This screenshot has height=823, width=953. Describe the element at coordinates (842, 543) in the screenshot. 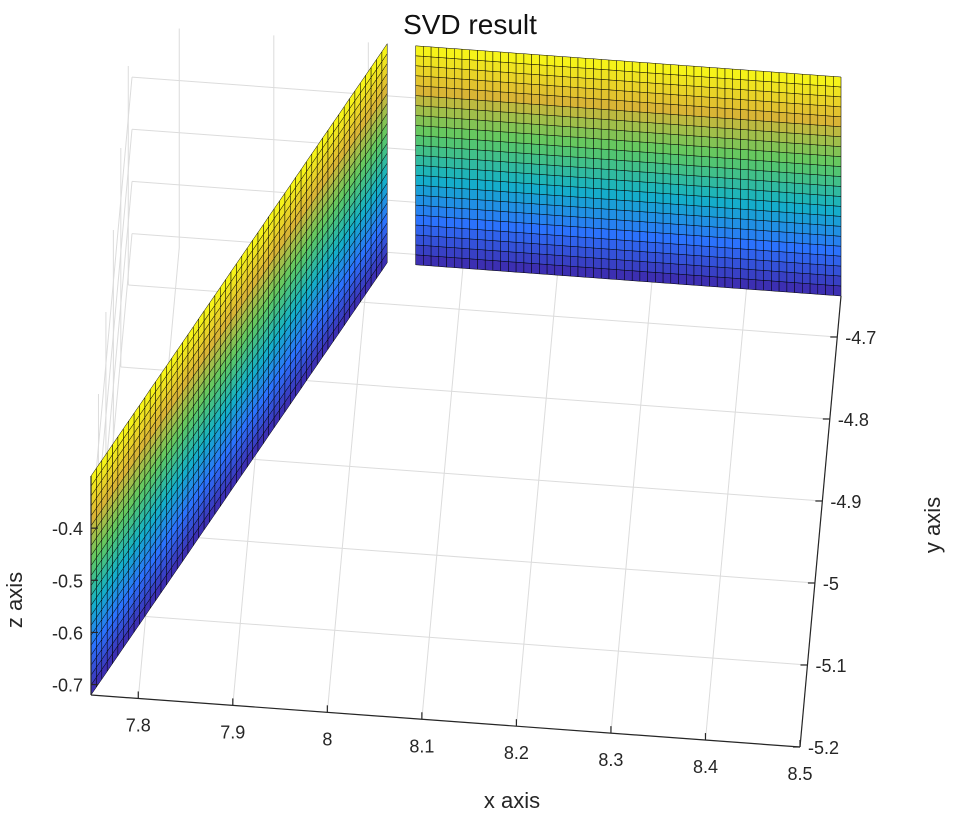

I see `y-tick-labels: -4.7 -4.8 -4.9 -5 -5.1 -5.2` at that location.